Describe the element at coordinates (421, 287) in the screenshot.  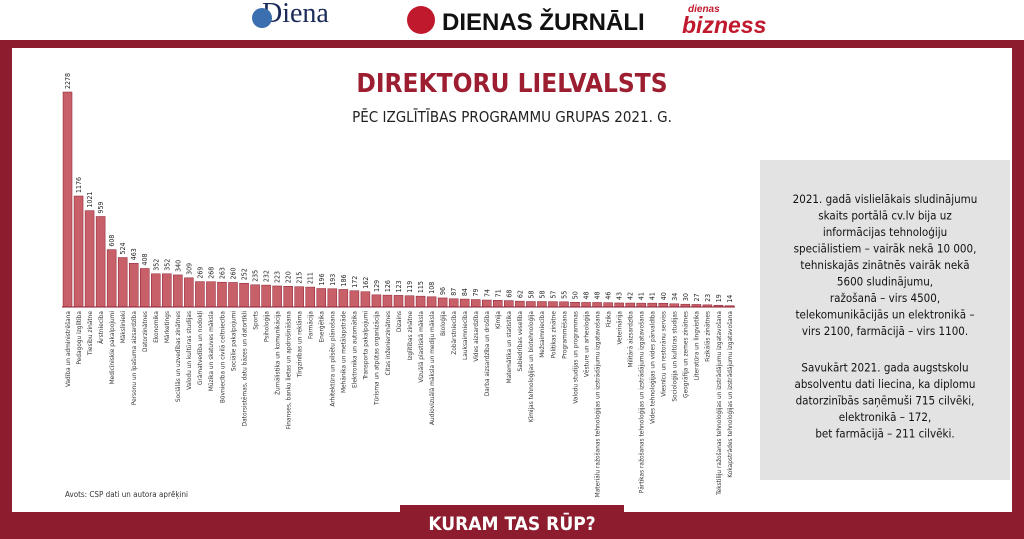
I see `value-label: 115` at that location.